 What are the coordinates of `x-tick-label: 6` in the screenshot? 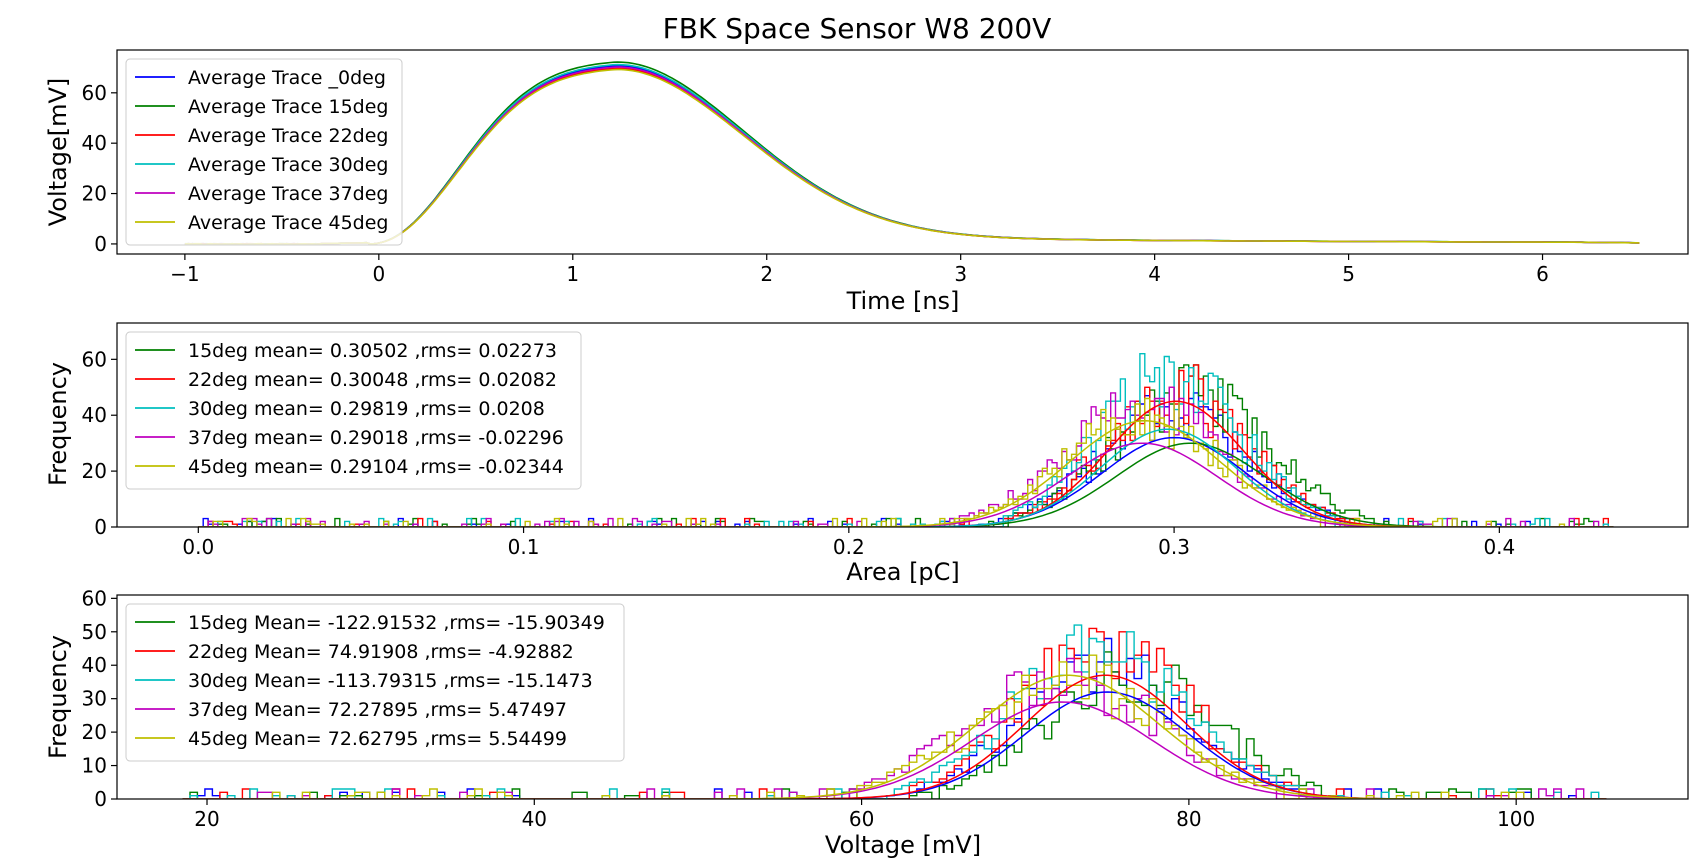 It's located at (1542, 274).